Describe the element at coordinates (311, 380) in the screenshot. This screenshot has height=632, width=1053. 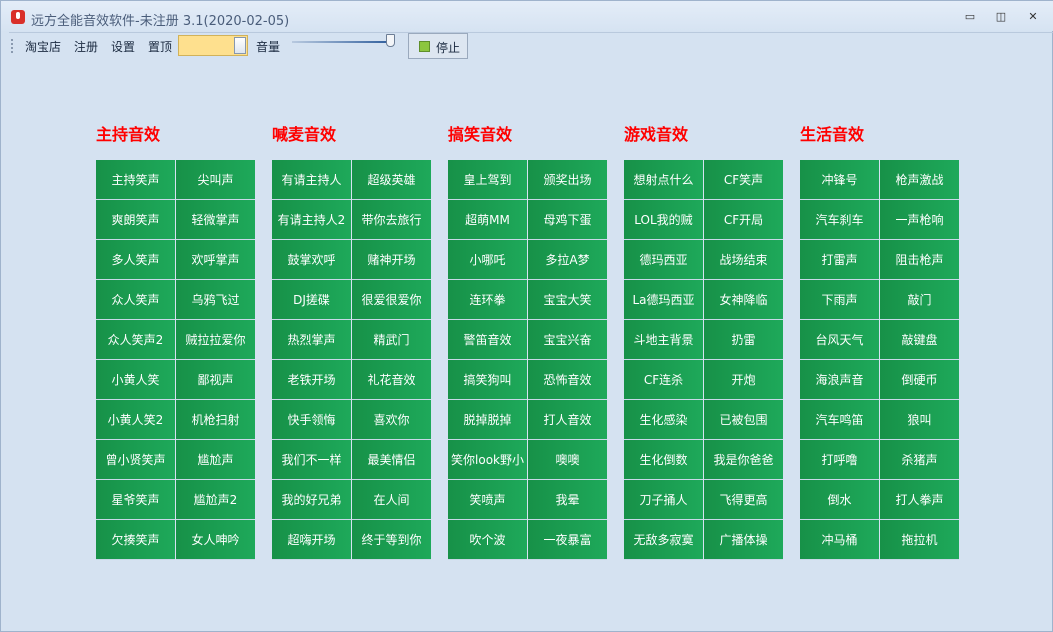
I see `sound-button: 老铁开场` at that location.